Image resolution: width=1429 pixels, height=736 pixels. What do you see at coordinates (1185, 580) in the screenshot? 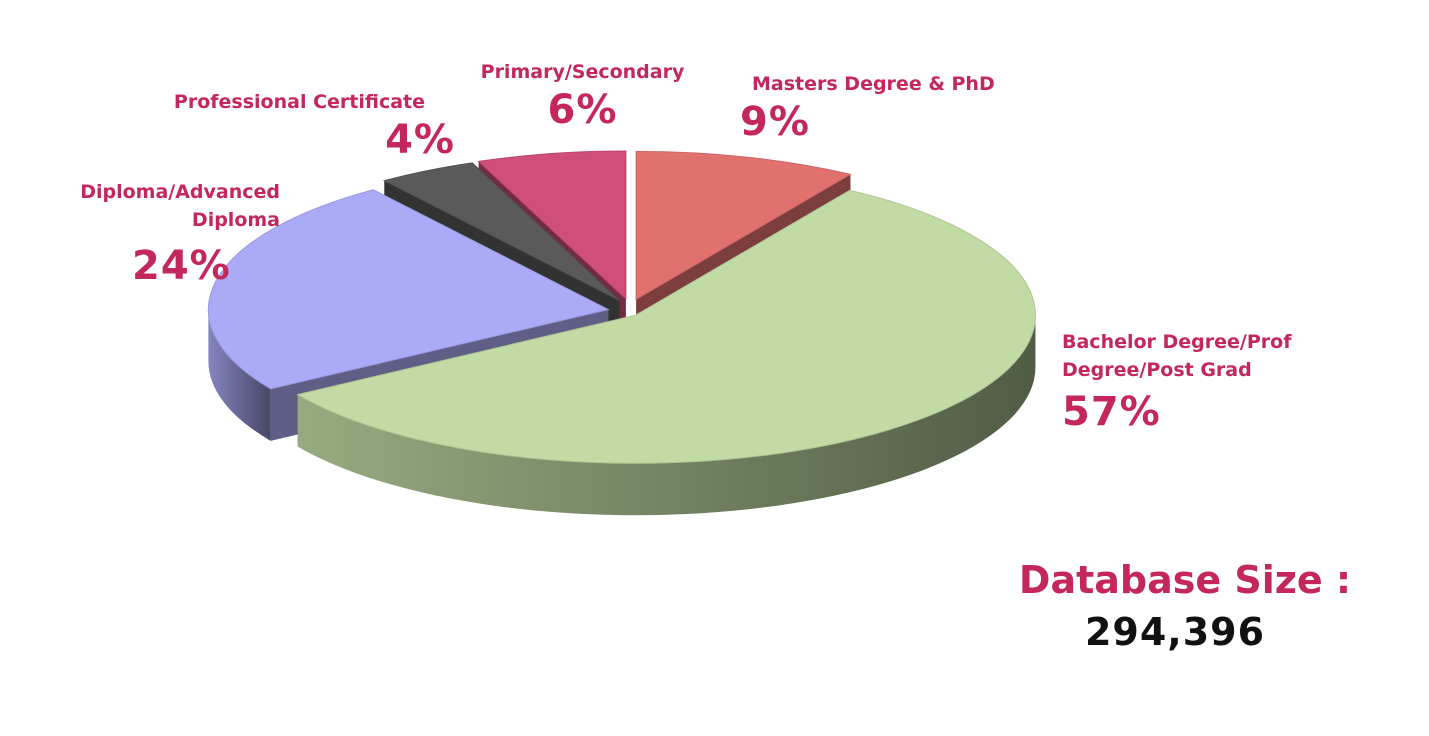
I see `database-size-title: Database Size :` at bounding box center [1185, 580].